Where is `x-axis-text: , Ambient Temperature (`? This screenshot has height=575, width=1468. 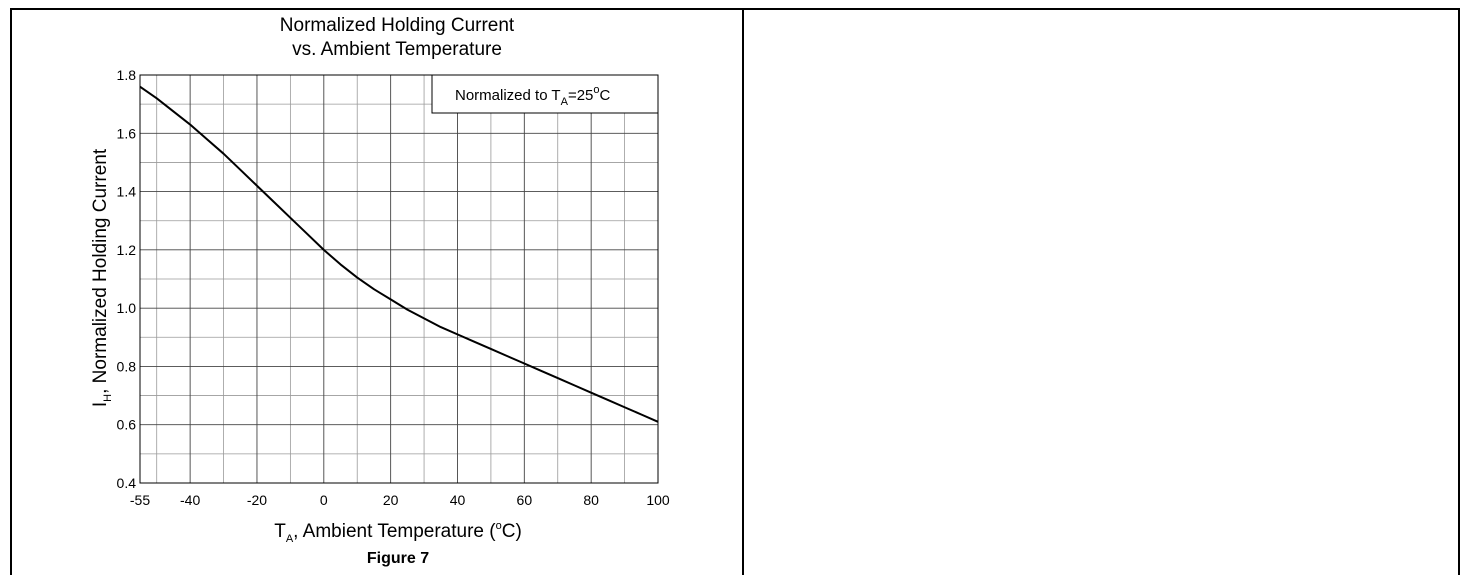 x-axis-text: , Ambient Temperature ( is located at coordinates (394, 531).